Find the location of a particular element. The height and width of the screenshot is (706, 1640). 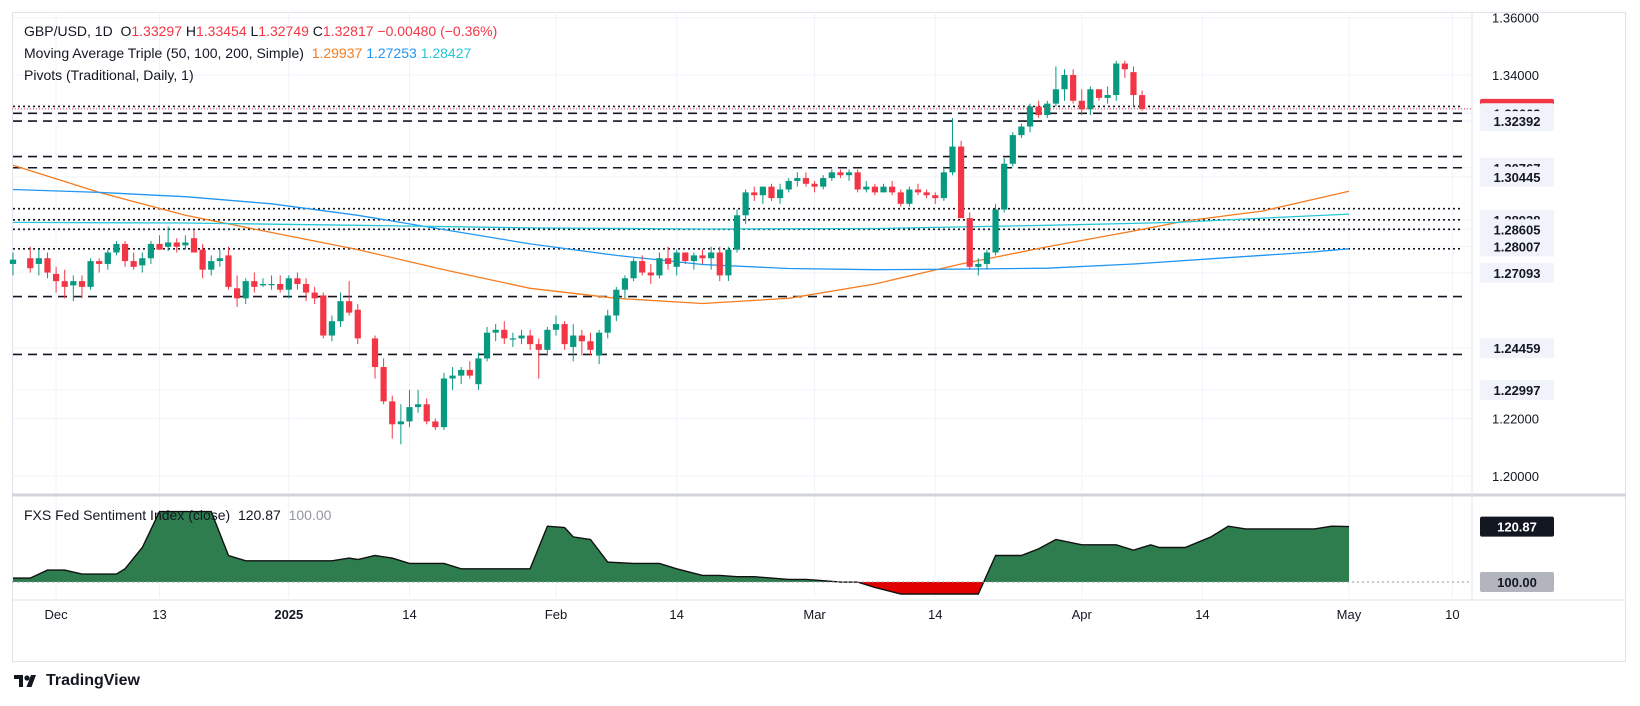

indicator-value-label: 120.87 is located at coordinates (1517, 527).